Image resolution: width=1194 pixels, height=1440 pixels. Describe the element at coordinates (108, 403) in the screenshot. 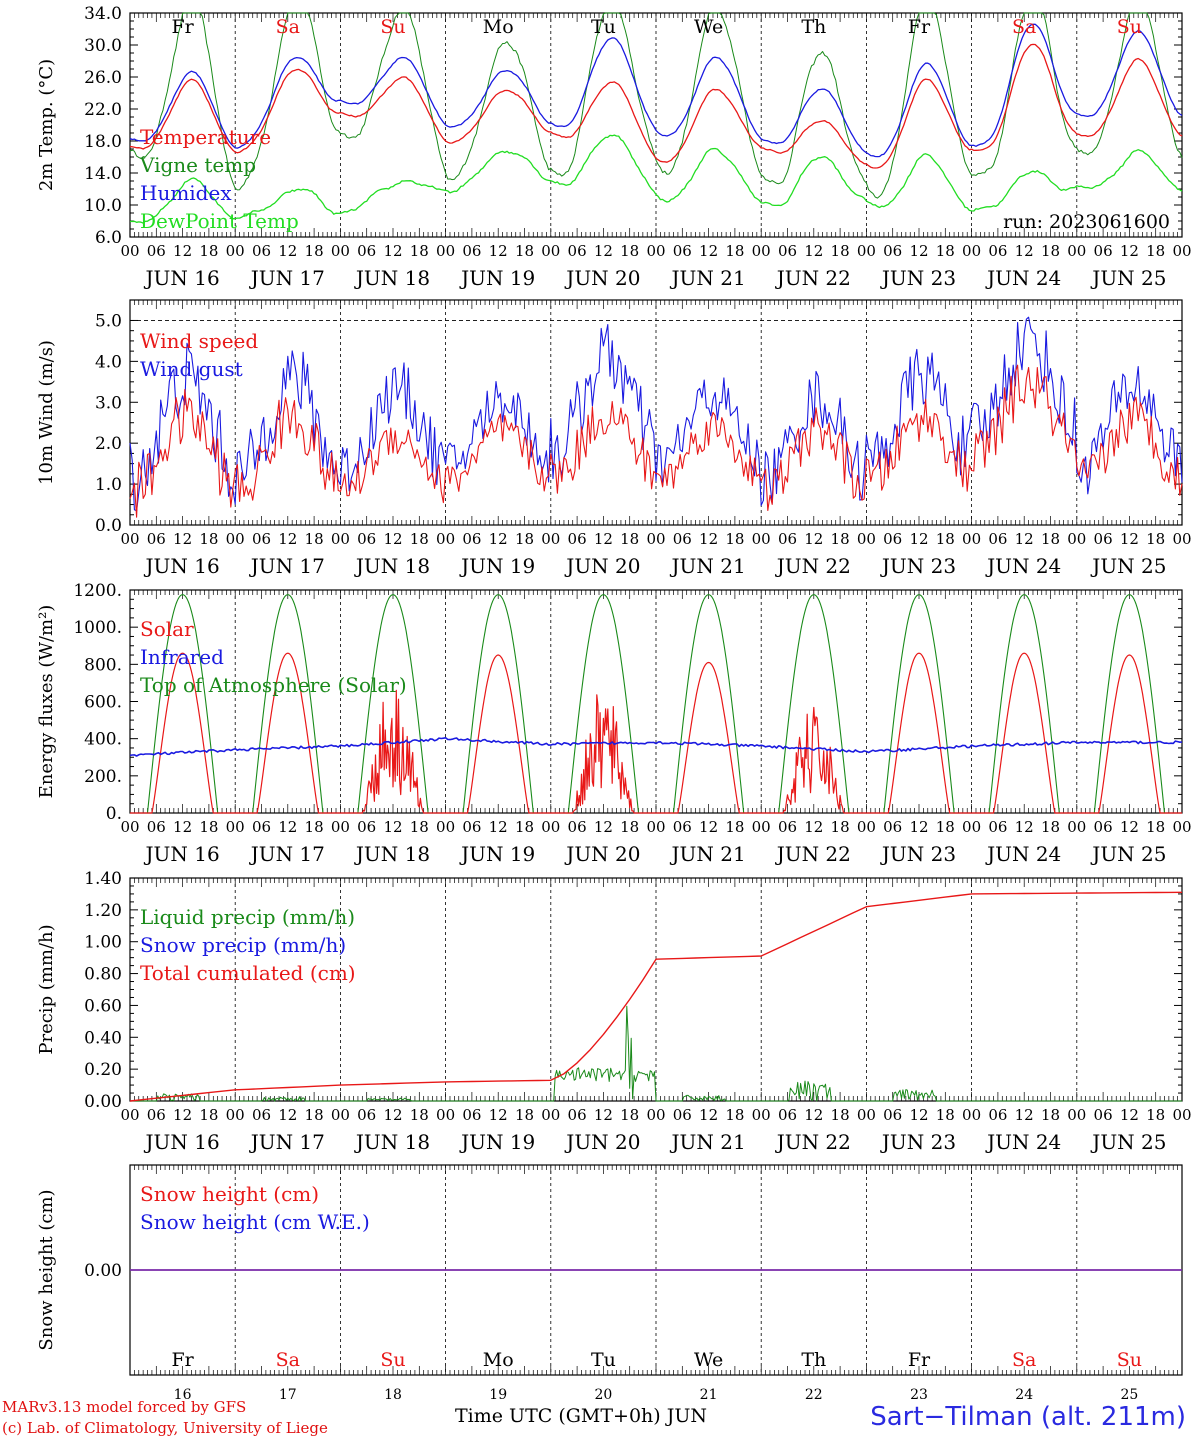

I see `y-tick-label: 3.0` at that location.